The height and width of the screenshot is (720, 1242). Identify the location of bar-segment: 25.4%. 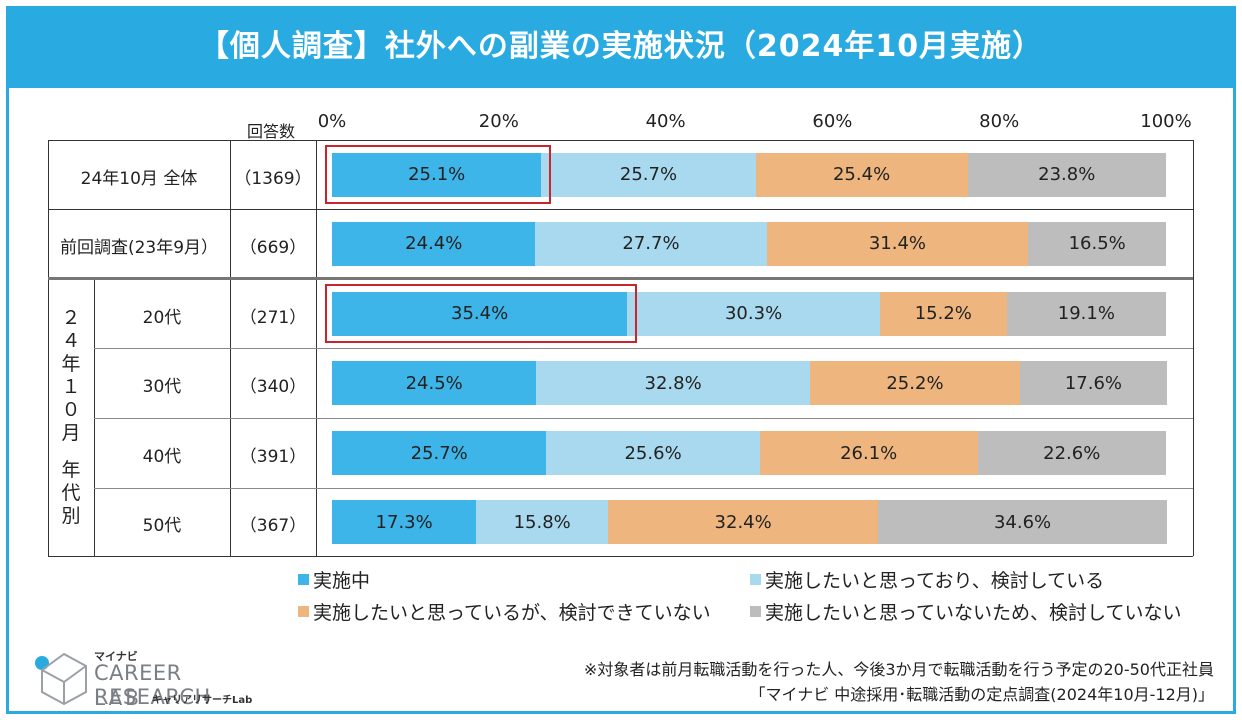
(861, 174).